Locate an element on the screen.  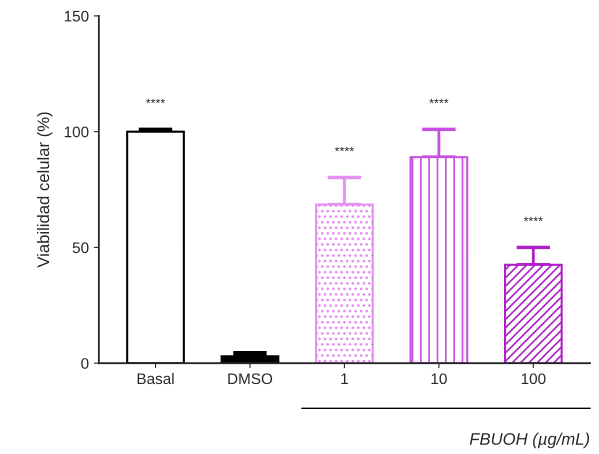
x-tick-label: DMSO is located at coordinates (250, 378).